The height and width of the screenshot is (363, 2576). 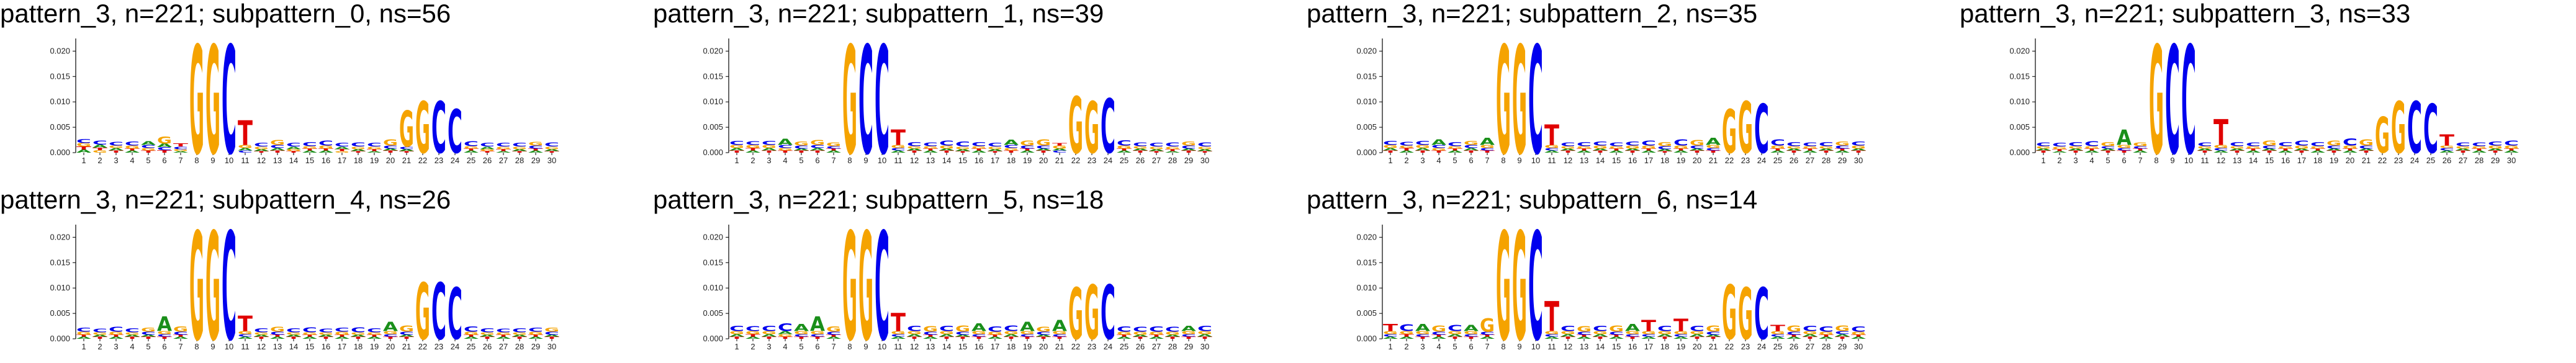 What do you see at coordinates (1810, 346) in the screenshot?
I see `x-tick-label: 27` at bounding box center [1810, 346].